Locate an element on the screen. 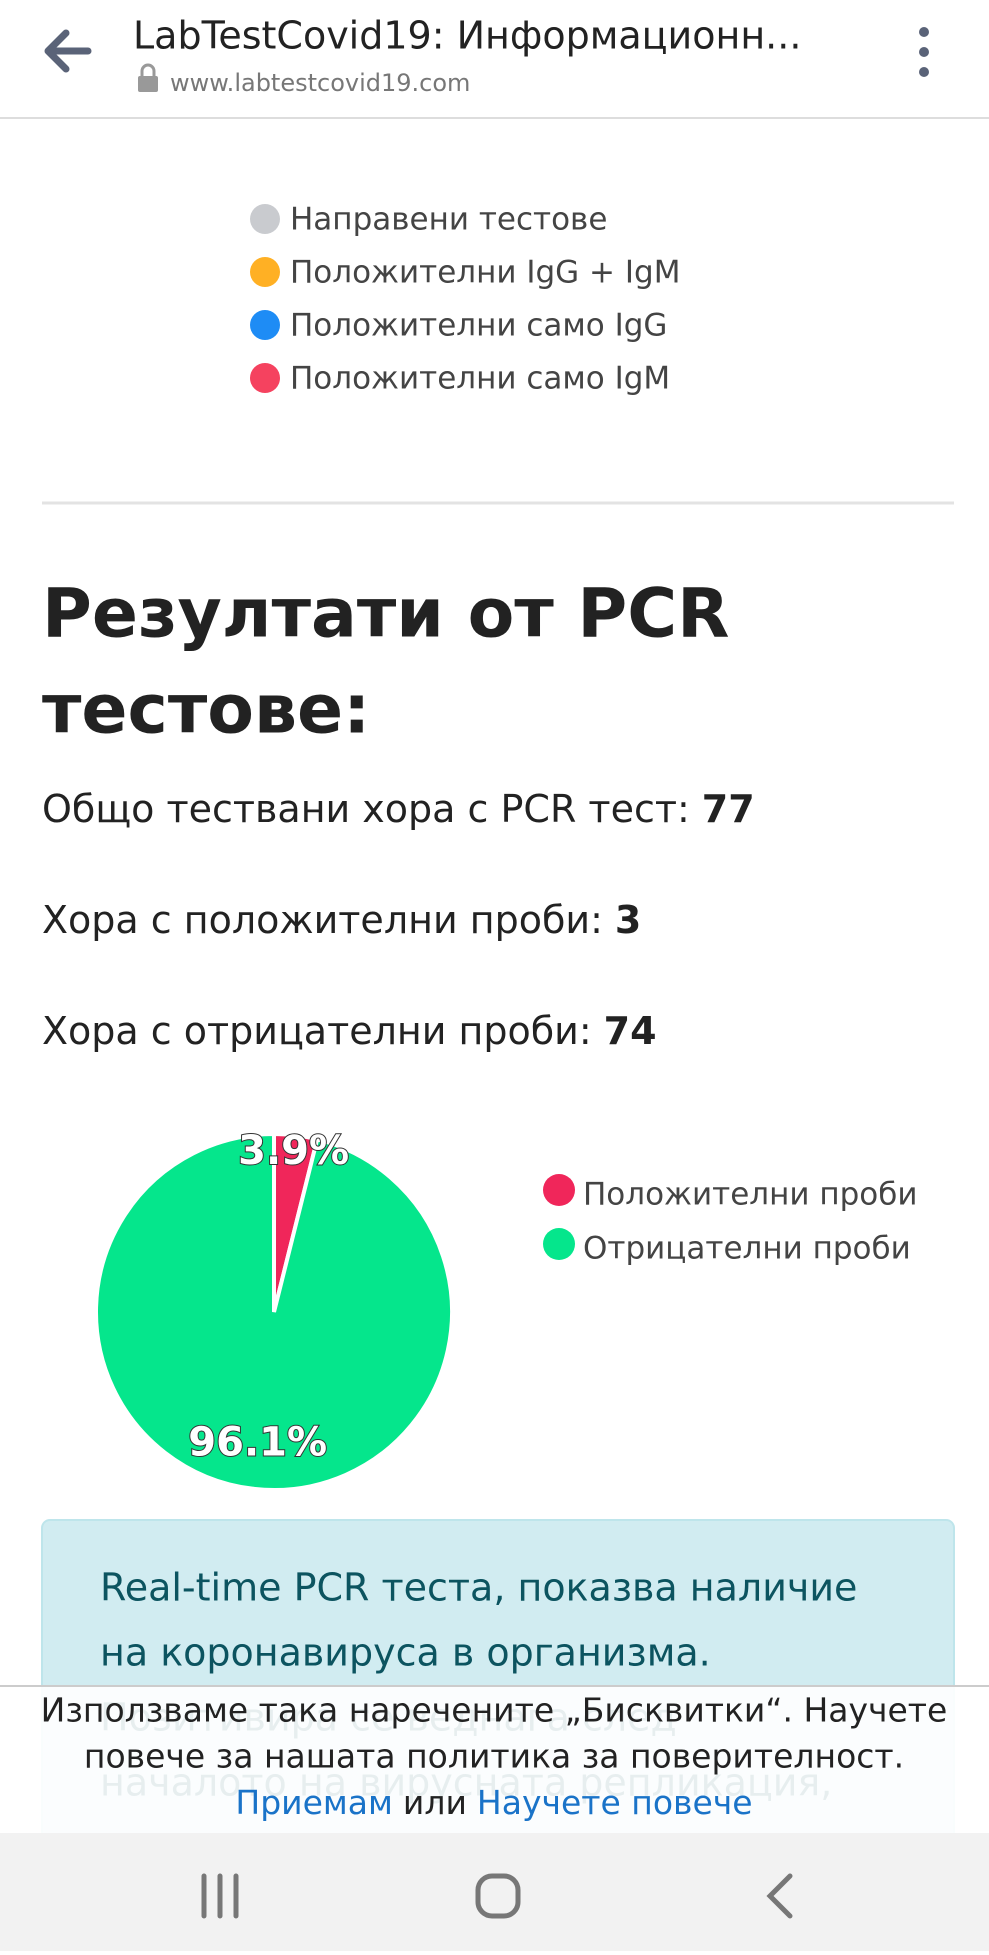  stat-line: Хора с положителни проби: 3 is located at coordinates (341, 920).